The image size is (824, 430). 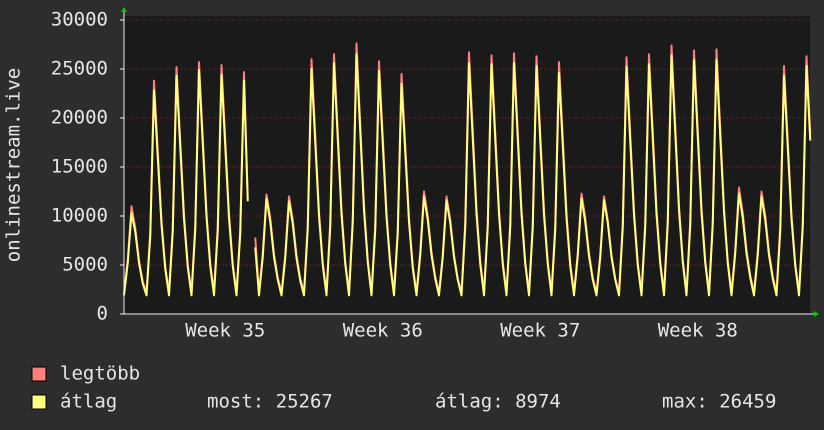 I want to click on x-tick-label: Week 36, so click(x=383, y=331).